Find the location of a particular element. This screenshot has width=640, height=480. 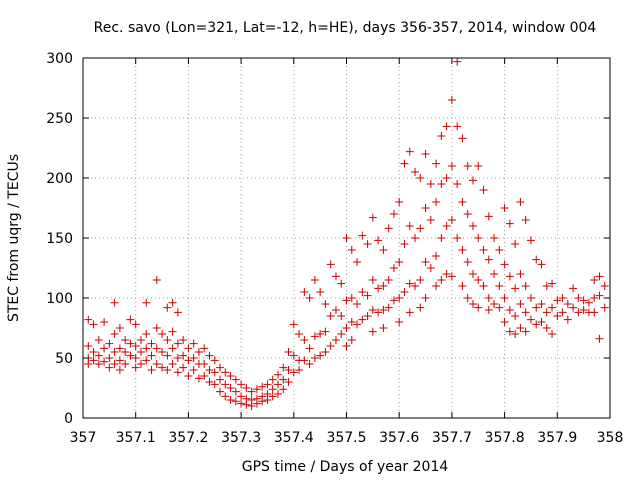

x-tick-label: 357.3 is located at coordinates (241, 438).